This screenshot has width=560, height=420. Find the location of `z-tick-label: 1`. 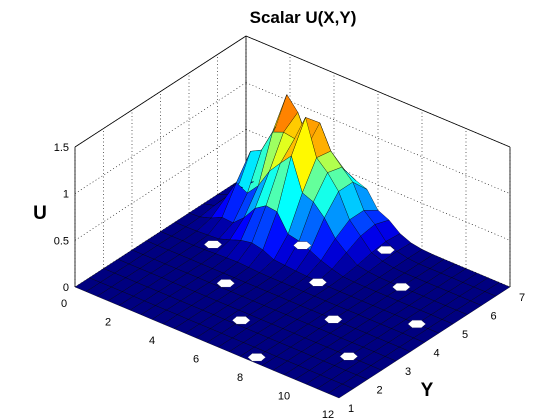

z-tick-label: 1 is located at coordinates (66, 195).